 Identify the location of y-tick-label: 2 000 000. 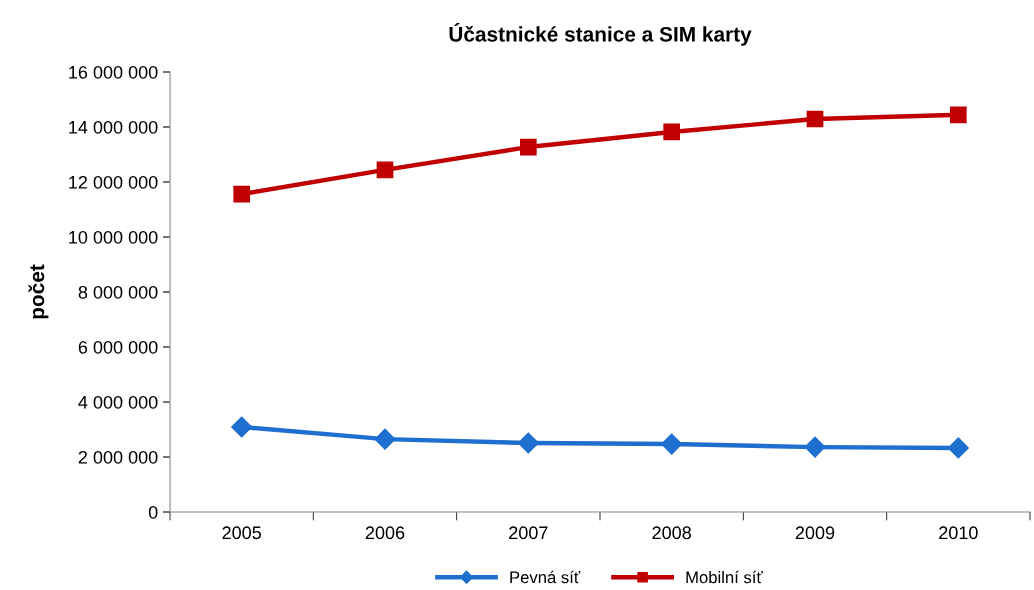
(118, 457).